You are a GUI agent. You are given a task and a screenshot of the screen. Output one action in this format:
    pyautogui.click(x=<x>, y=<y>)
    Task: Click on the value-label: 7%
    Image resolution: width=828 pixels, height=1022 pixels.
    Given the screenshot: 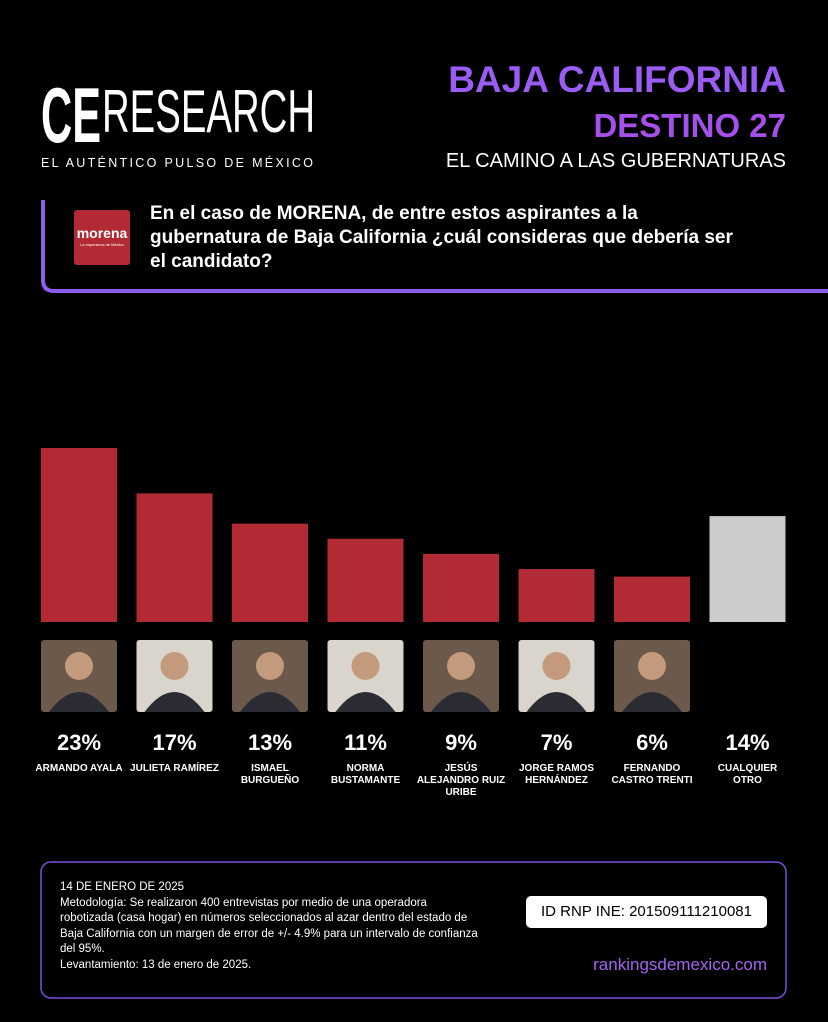 What is the action you would take?
    pyautogui.click(x=556, y=742)
    